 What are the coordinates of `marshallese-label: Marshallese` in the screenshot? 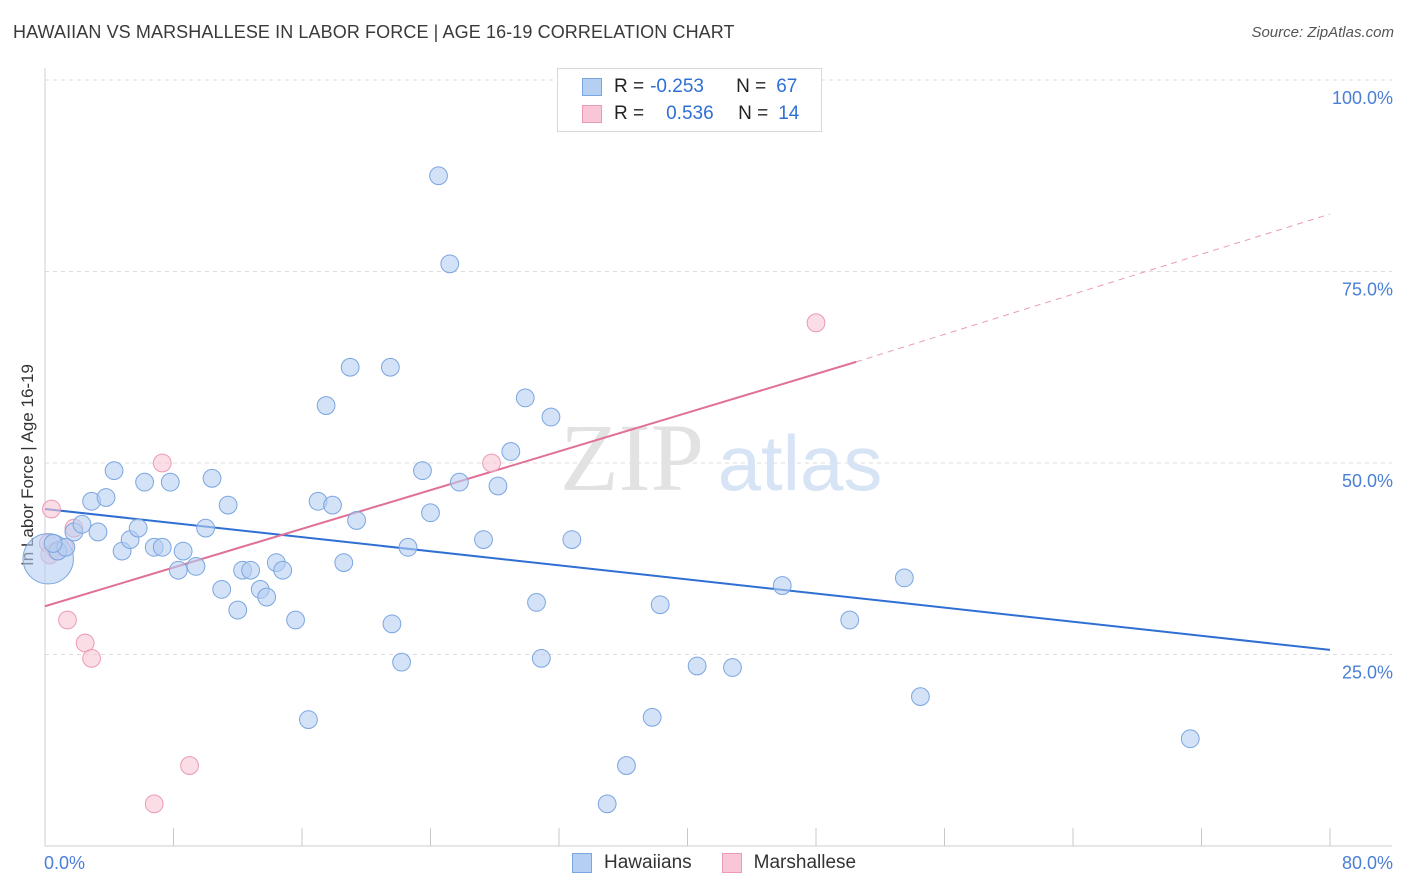 It's located at (805, 862).